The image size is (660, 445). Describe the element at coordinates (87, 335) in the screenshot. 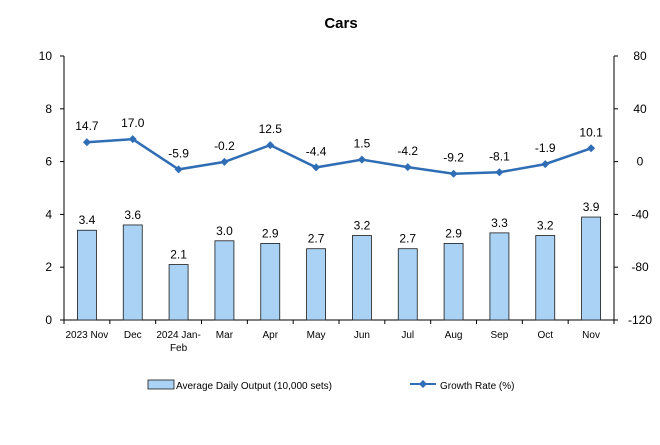

I see `x-tick-label: 2023 Nov` at that location.